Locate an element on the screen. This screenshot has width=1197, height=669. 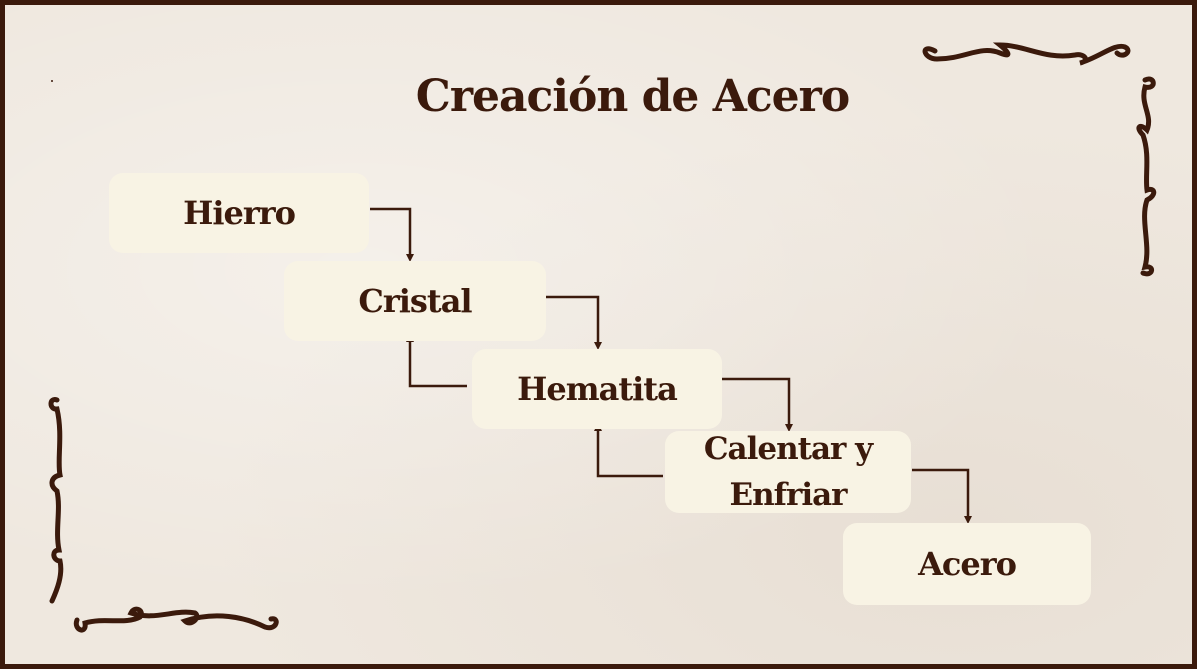
step-calentar-y-enfriar-label: Calentar y Enfriar is located at coordinates (788, 472).